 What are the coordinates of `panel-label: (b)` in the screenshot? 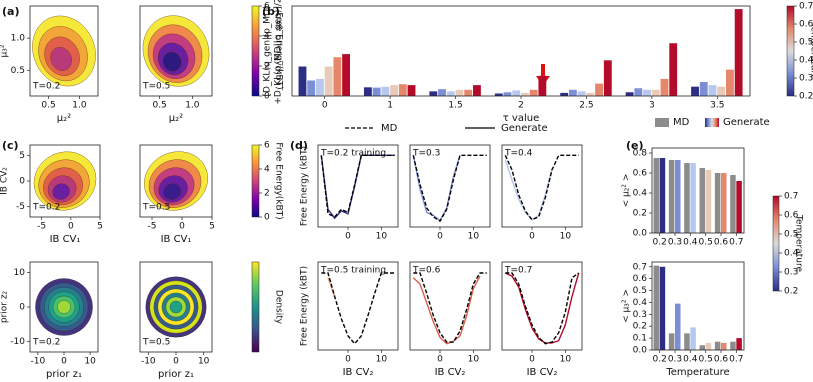 It's located at (271, 11).